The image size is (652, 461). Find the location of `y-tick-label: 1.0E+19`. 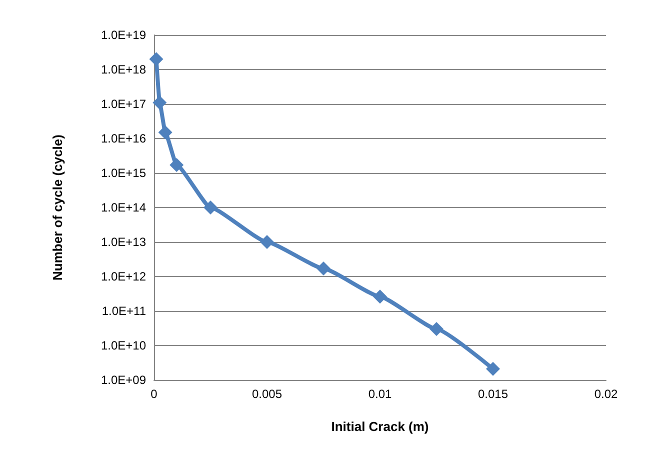

y-tick-label: 1.0E+19 is located at coordinates (123, 35).